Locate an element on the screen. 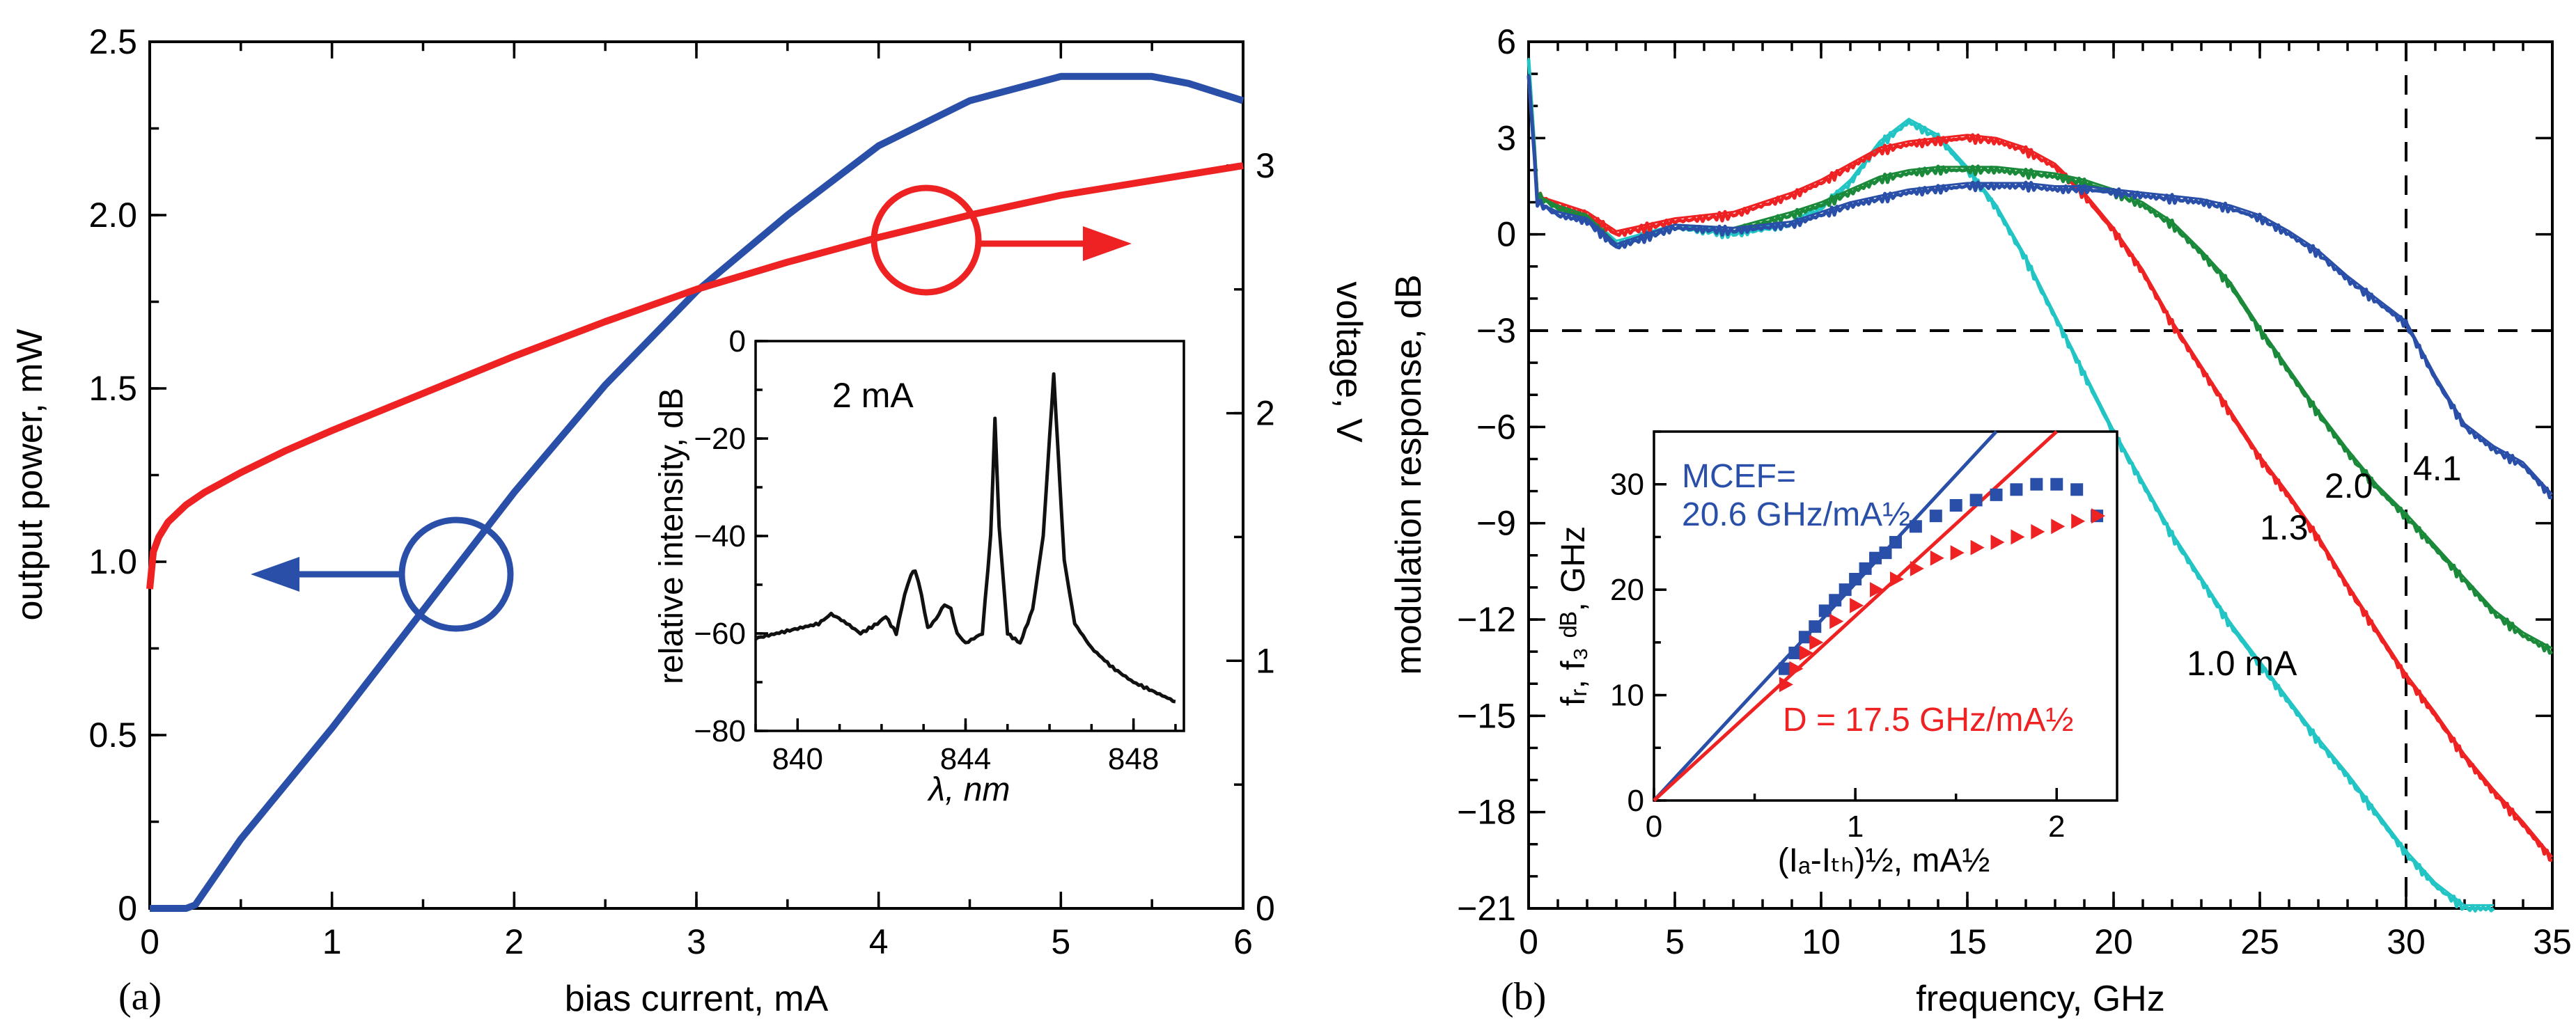  x-tick-label: 10 is located at coordinates (1821, 942).